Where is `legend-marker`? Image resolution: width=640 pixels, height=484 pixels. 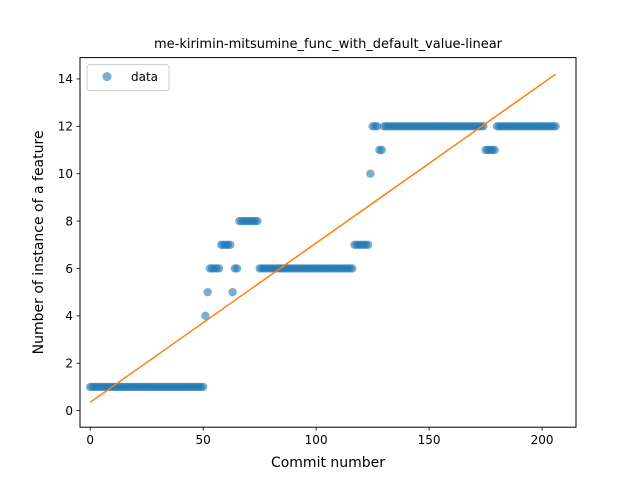 legend-marker is located at coordinates (107, 77).